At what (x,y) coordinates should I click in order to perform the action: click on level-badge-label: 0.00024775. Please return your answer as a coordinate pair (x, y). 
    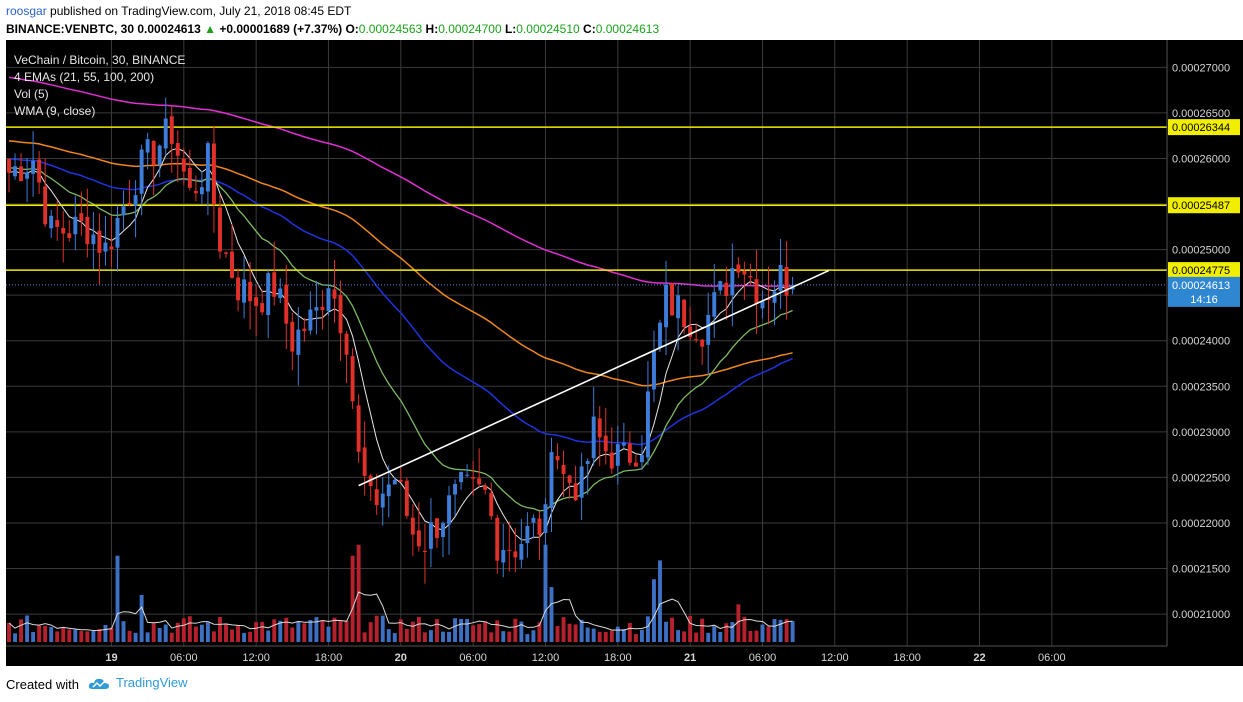
    Looking at the image, I should click on (1201, 271).